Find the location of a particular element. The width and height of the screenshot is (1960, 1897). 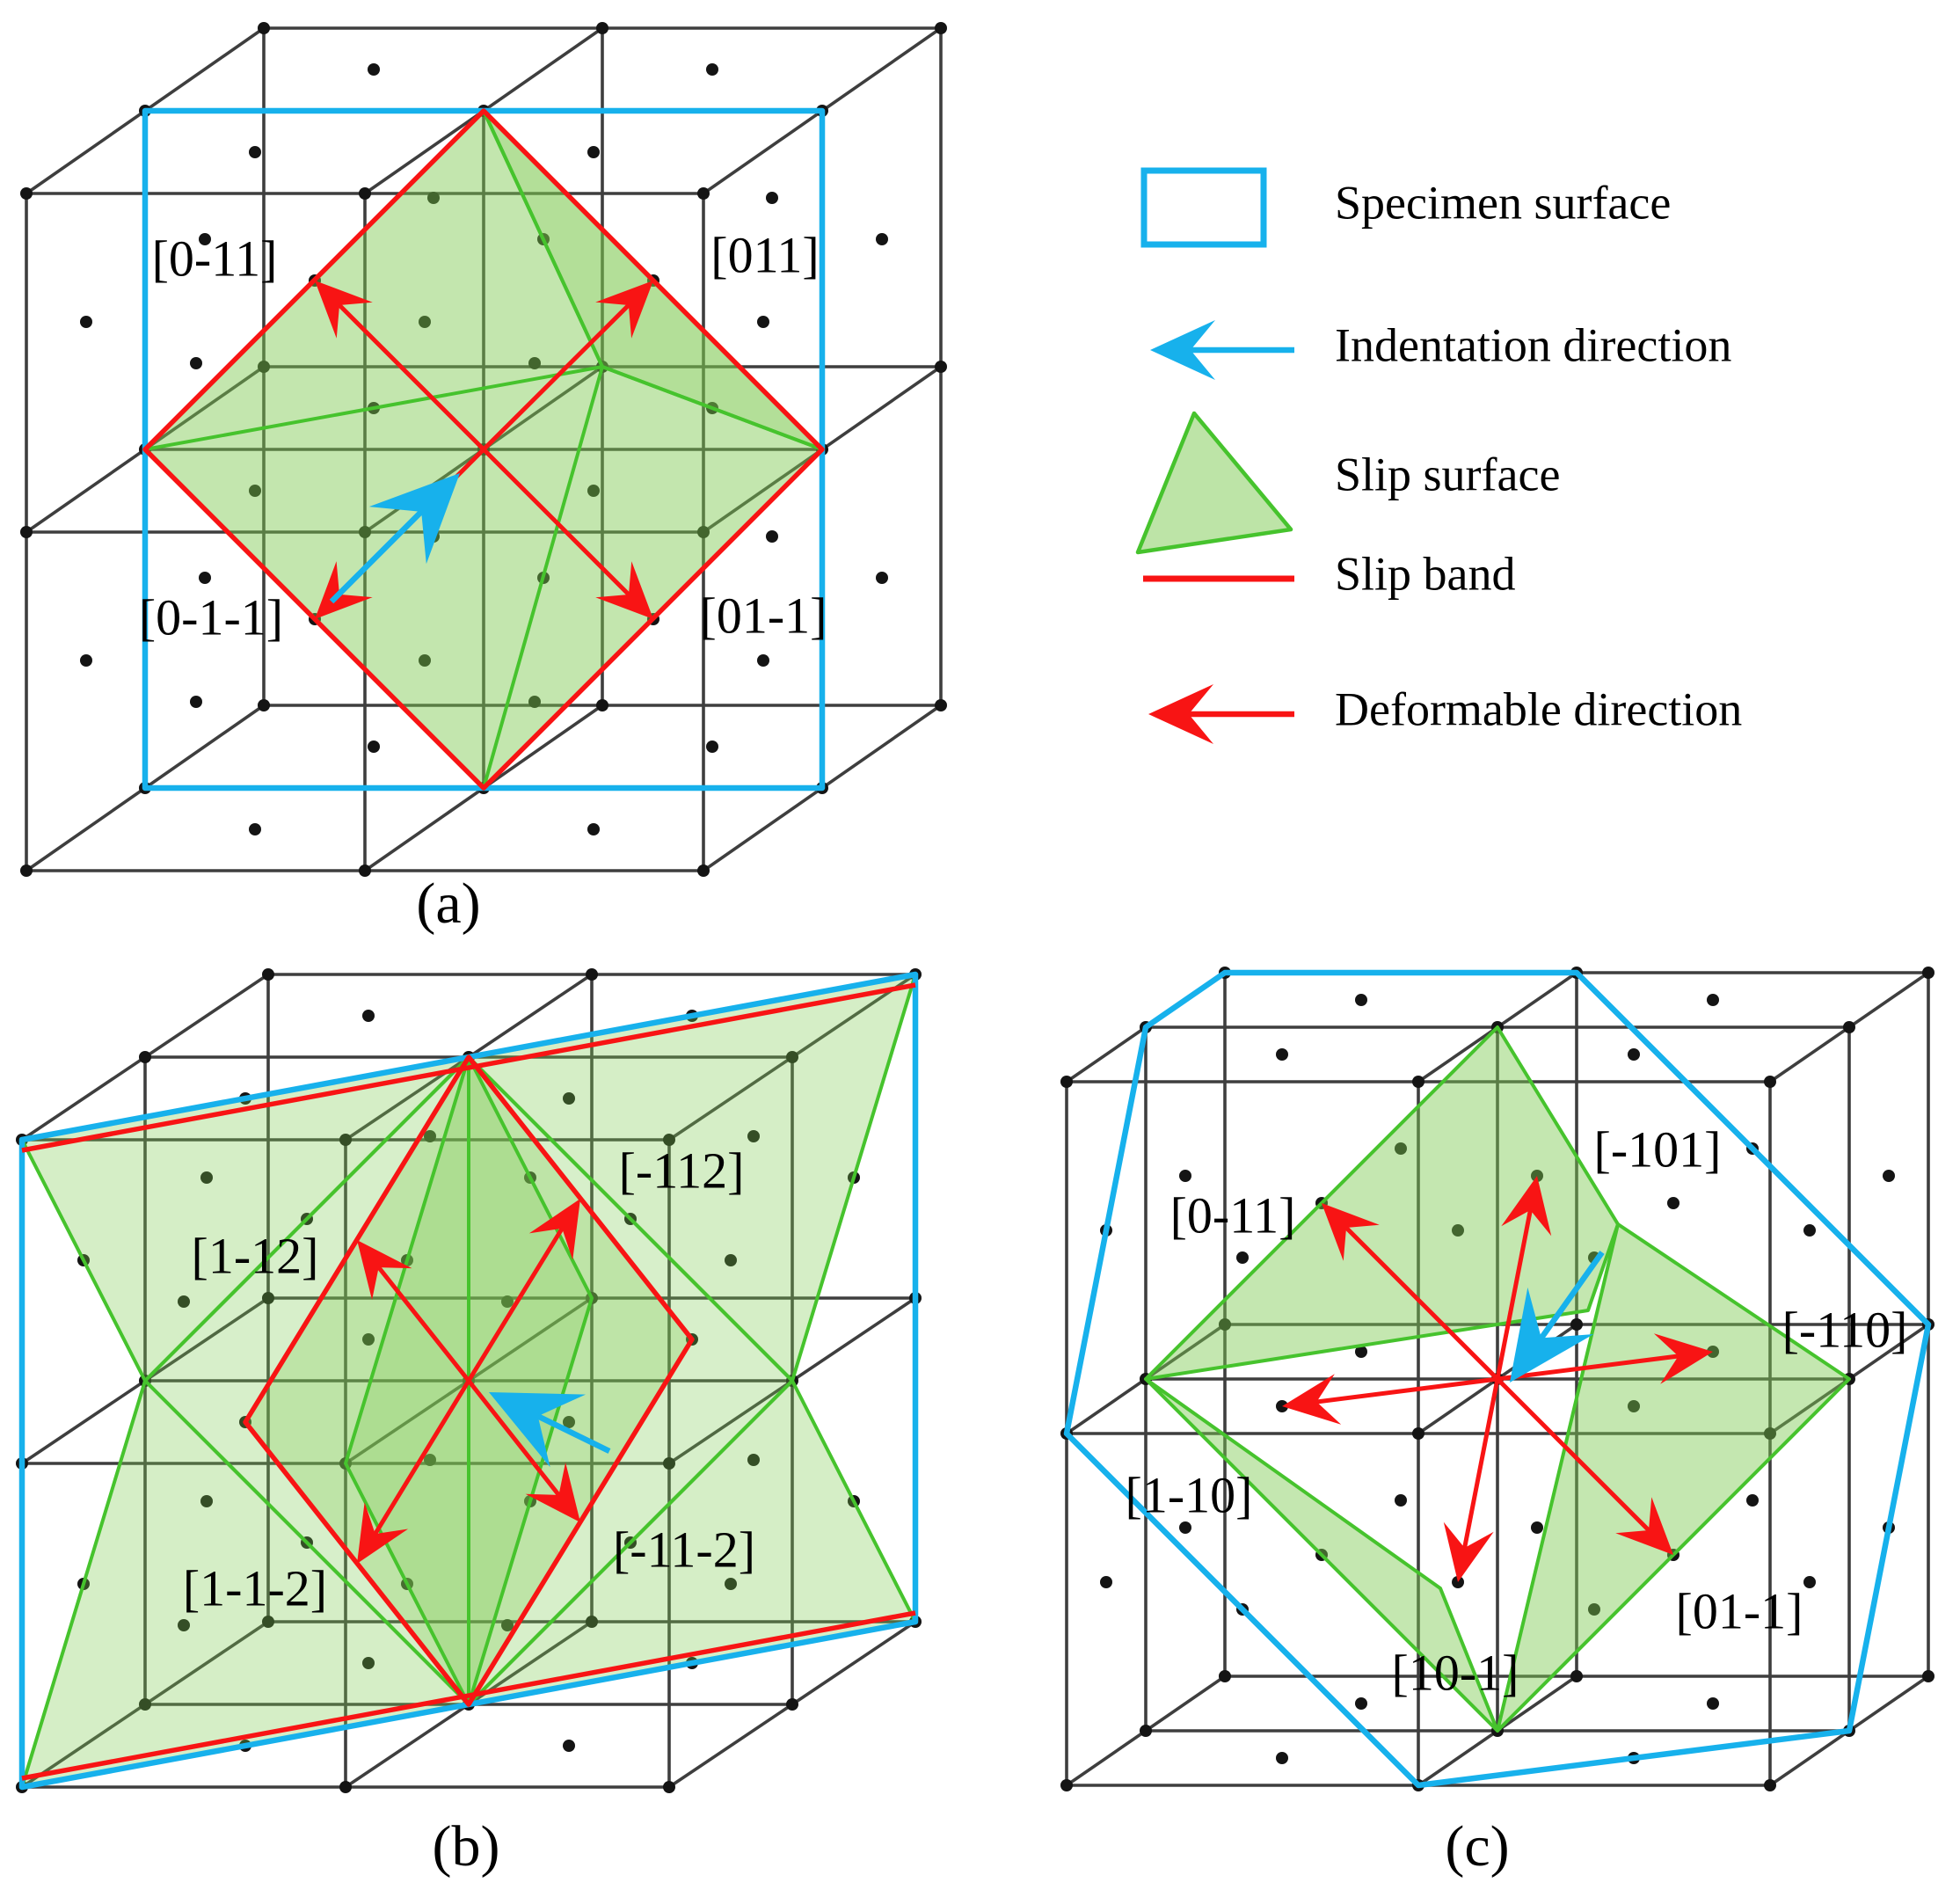

legend-label: Deformable direction is located at coordinates (1538, 708).